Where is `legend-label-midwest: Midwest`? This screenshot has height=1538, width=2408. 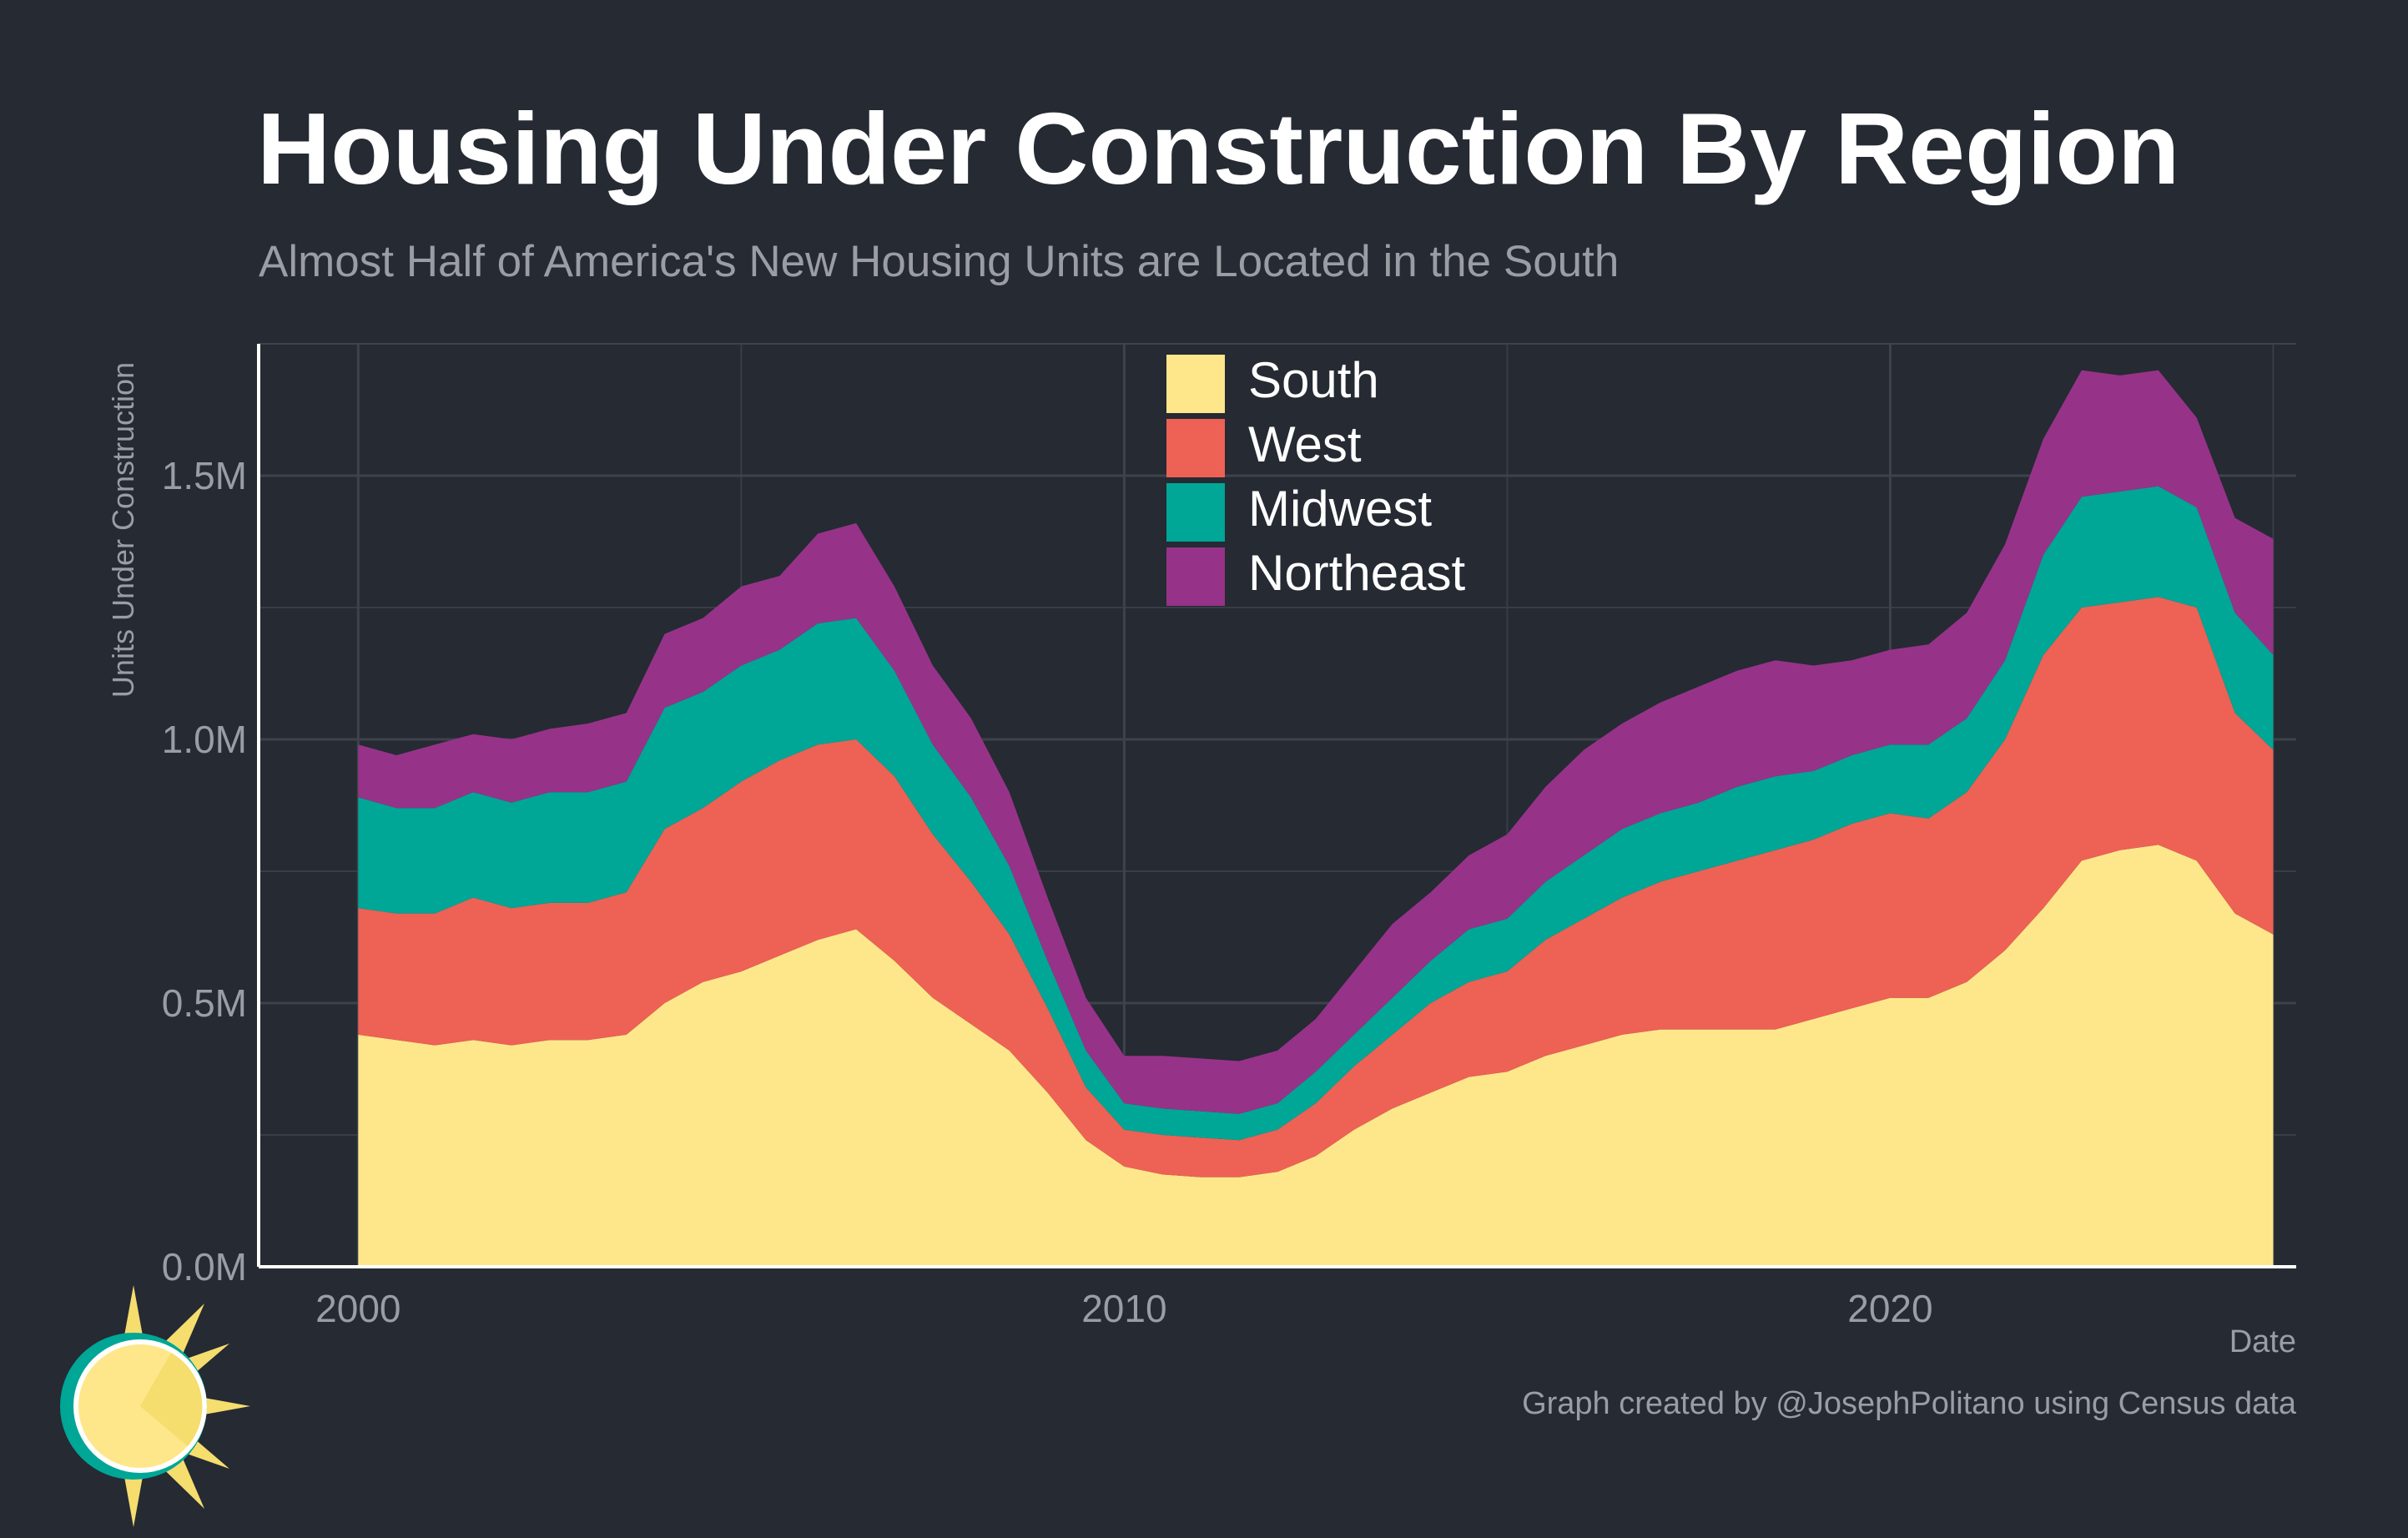 legend-label-midwest: Midwest is located at coordinates (1340, 509).